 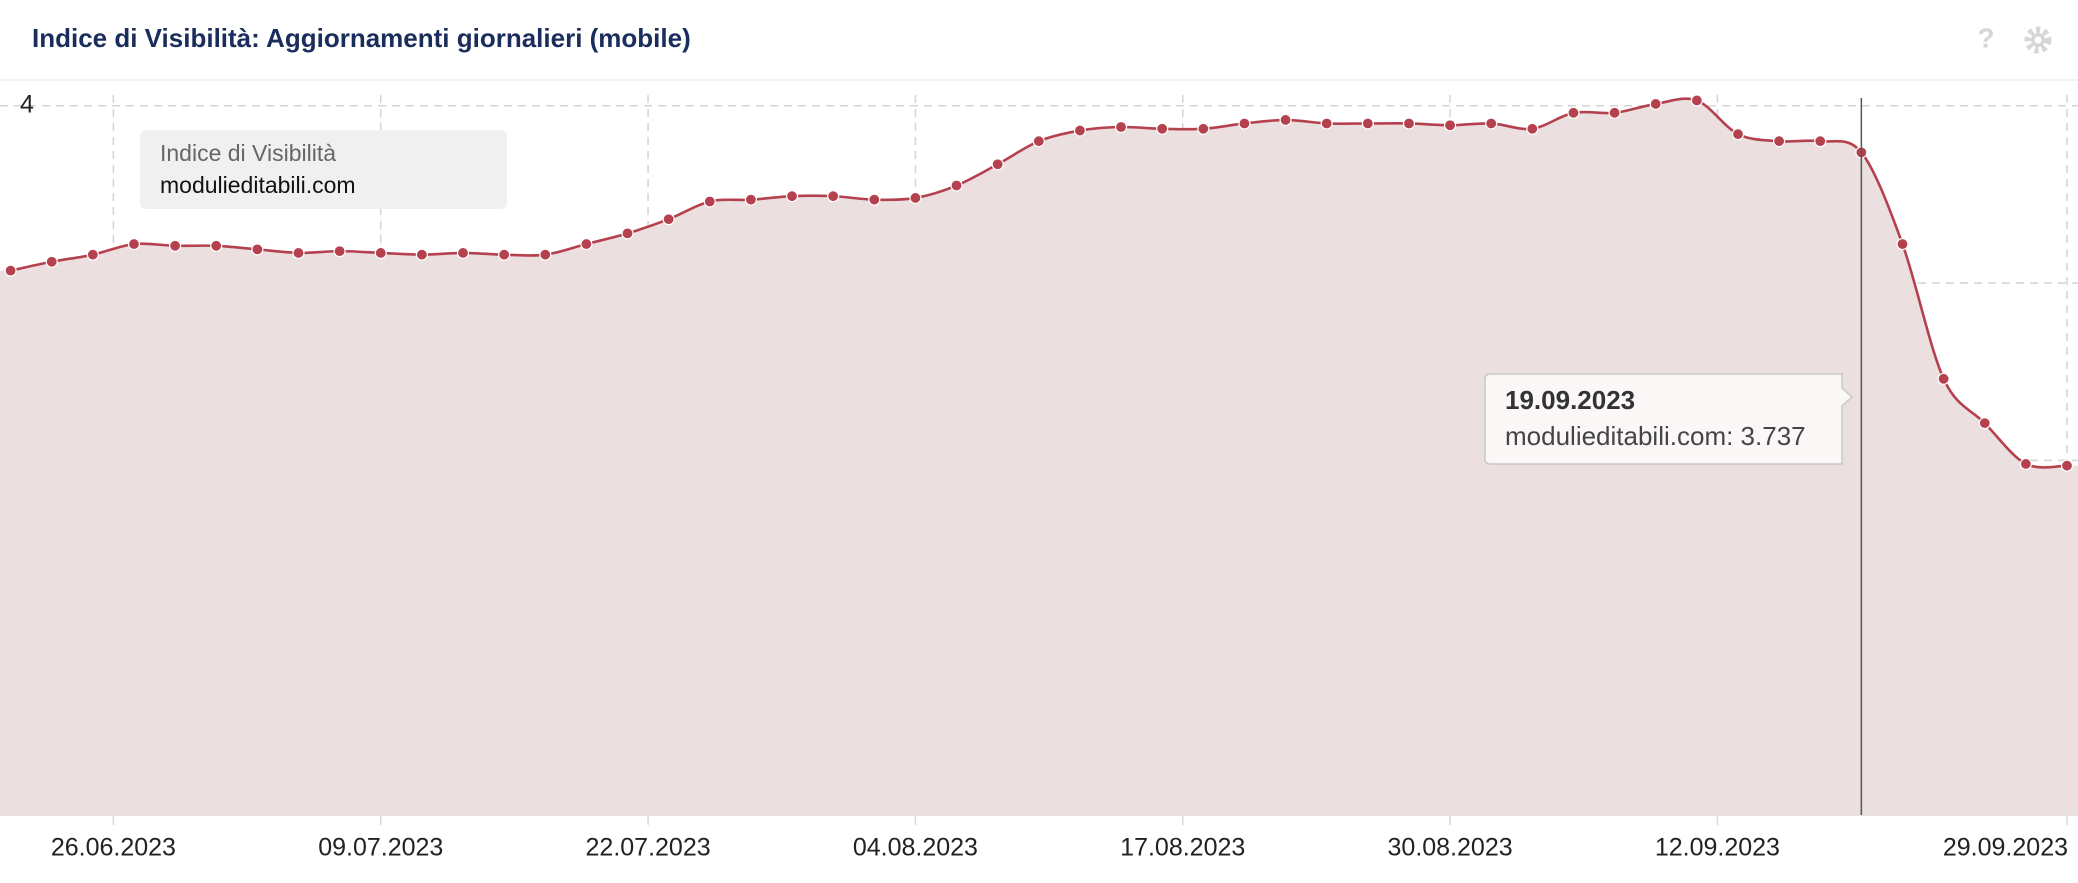 What do you see at coordinates (915, 848) in the screenshot?
I see `x-tick-label: 04.08.2023` at bounding box center [915, 848].